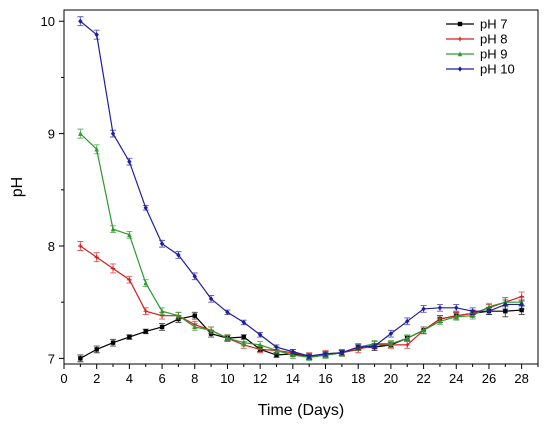 The image size is (550, 427). I want to click on x-tick-label: 6, so click(161, 378).